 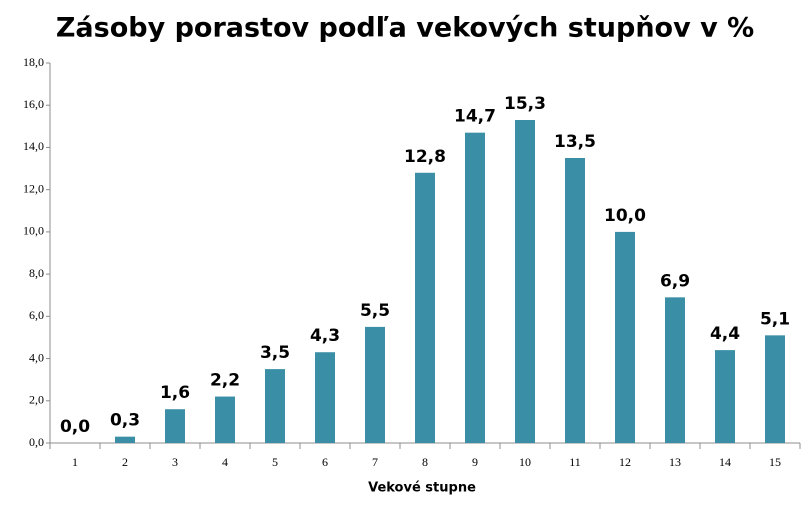 I want to click on x-tick-label: 3, so click(x=175, y=462).